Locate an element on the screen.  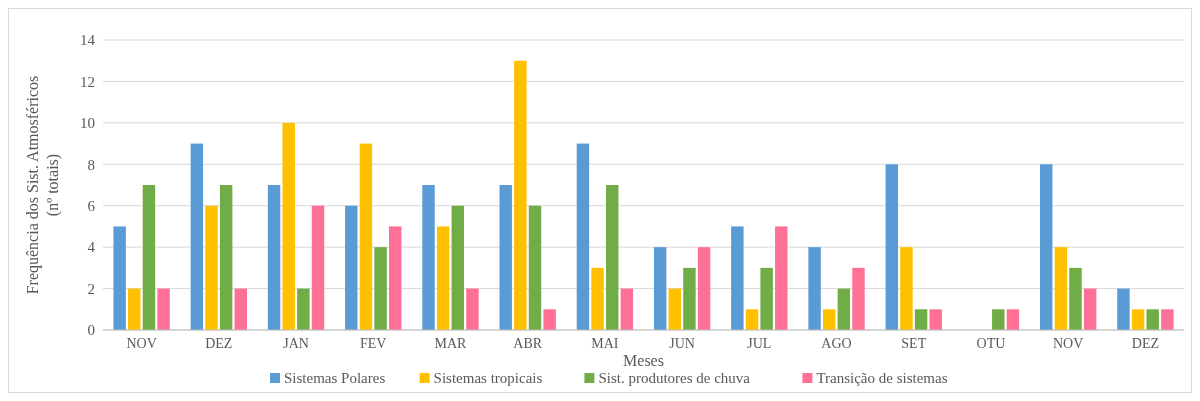
y-tick-label: 6 is located at coordinates (91, 205).